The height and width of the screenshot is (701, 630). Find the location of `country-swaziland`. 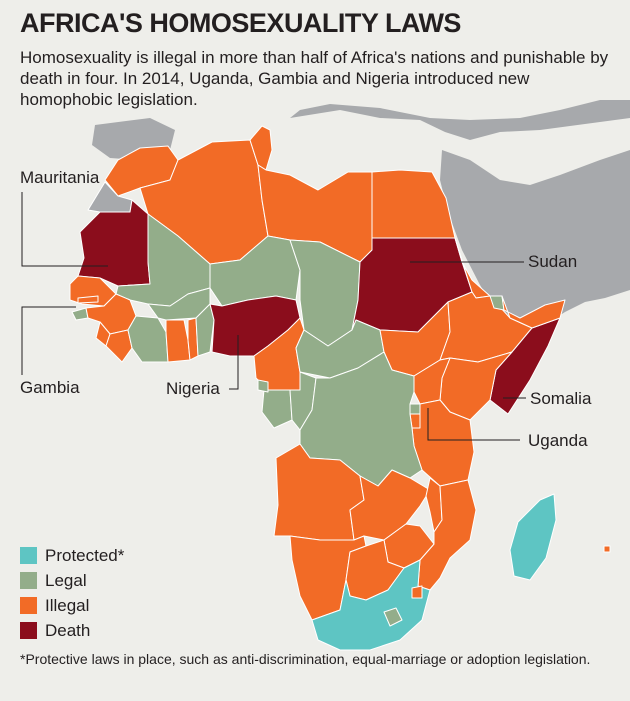

country-swaziland is located at coordinates (417, 592).